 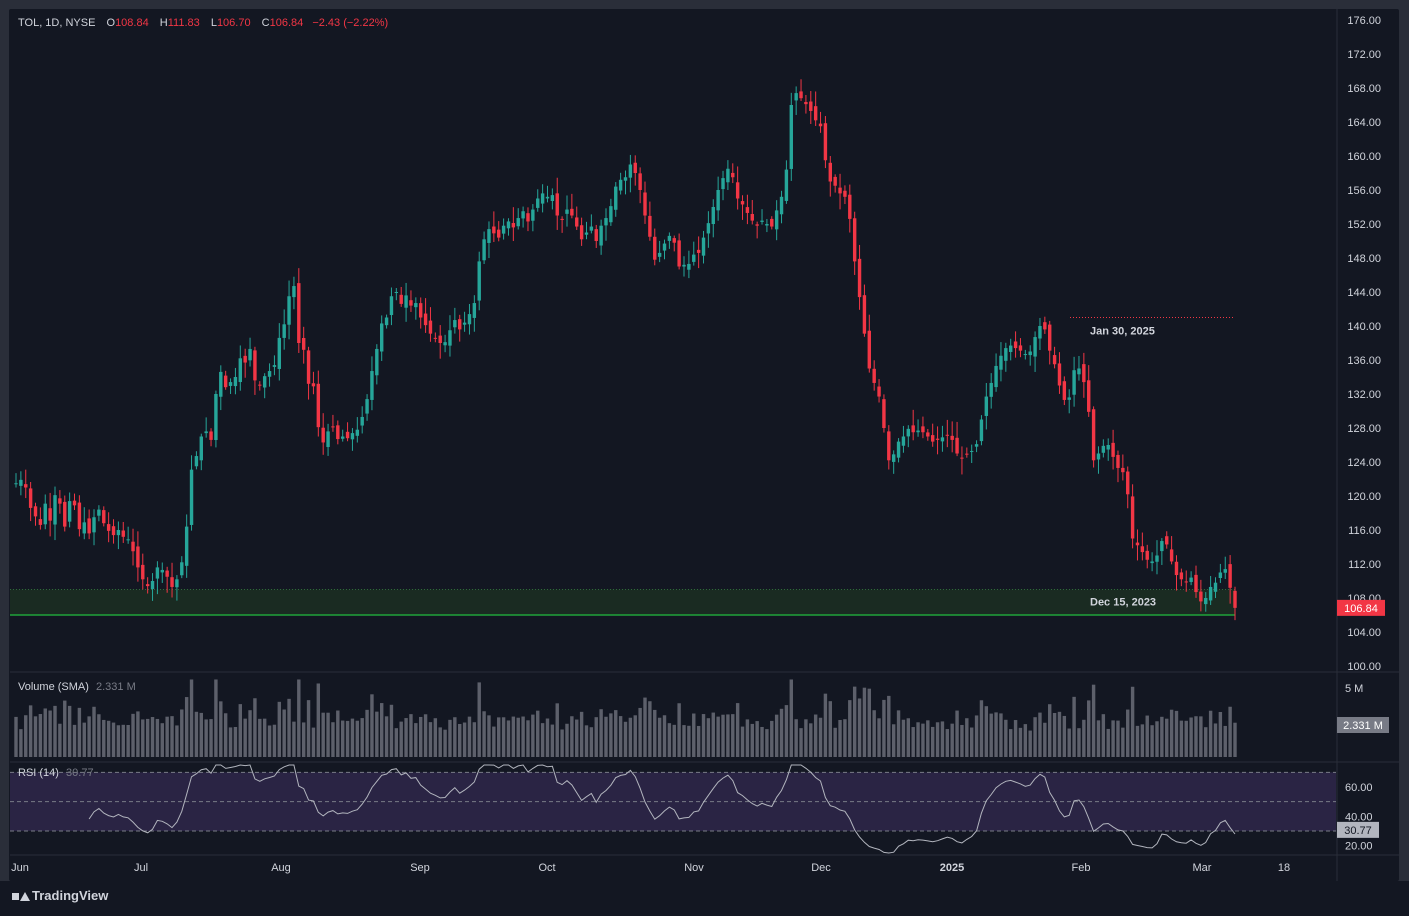 I want to click on volume-value-label: 2.331 M, so click(x=1363, y=726).